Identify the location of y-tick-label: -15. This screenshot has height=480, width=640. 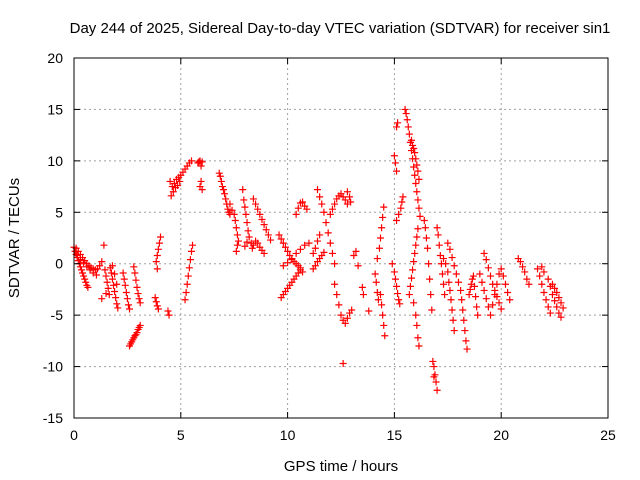
(53, 418).